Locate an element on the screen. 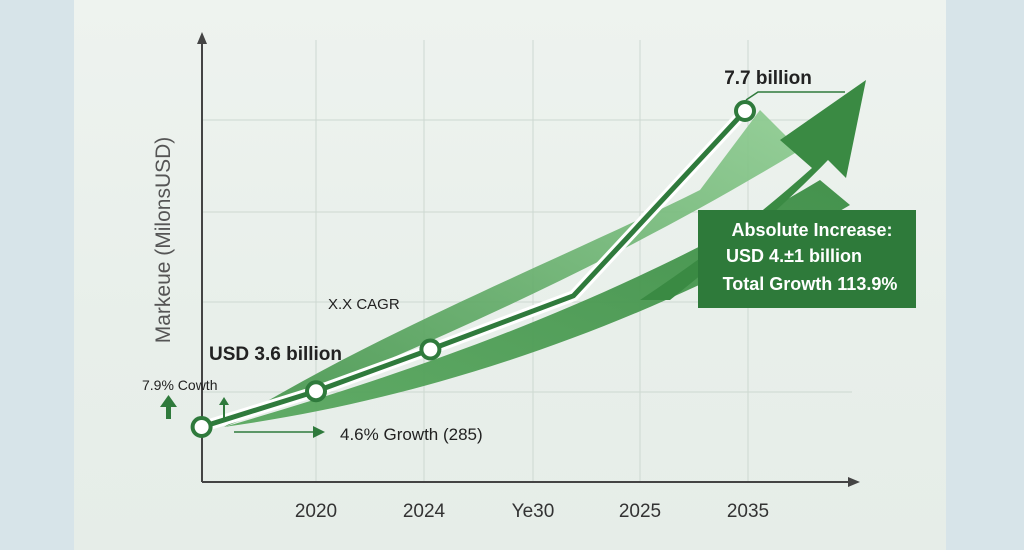 The height and width of the screenshot is (550, 1024). up-arrow-icon is located at coordinates (168, 407).